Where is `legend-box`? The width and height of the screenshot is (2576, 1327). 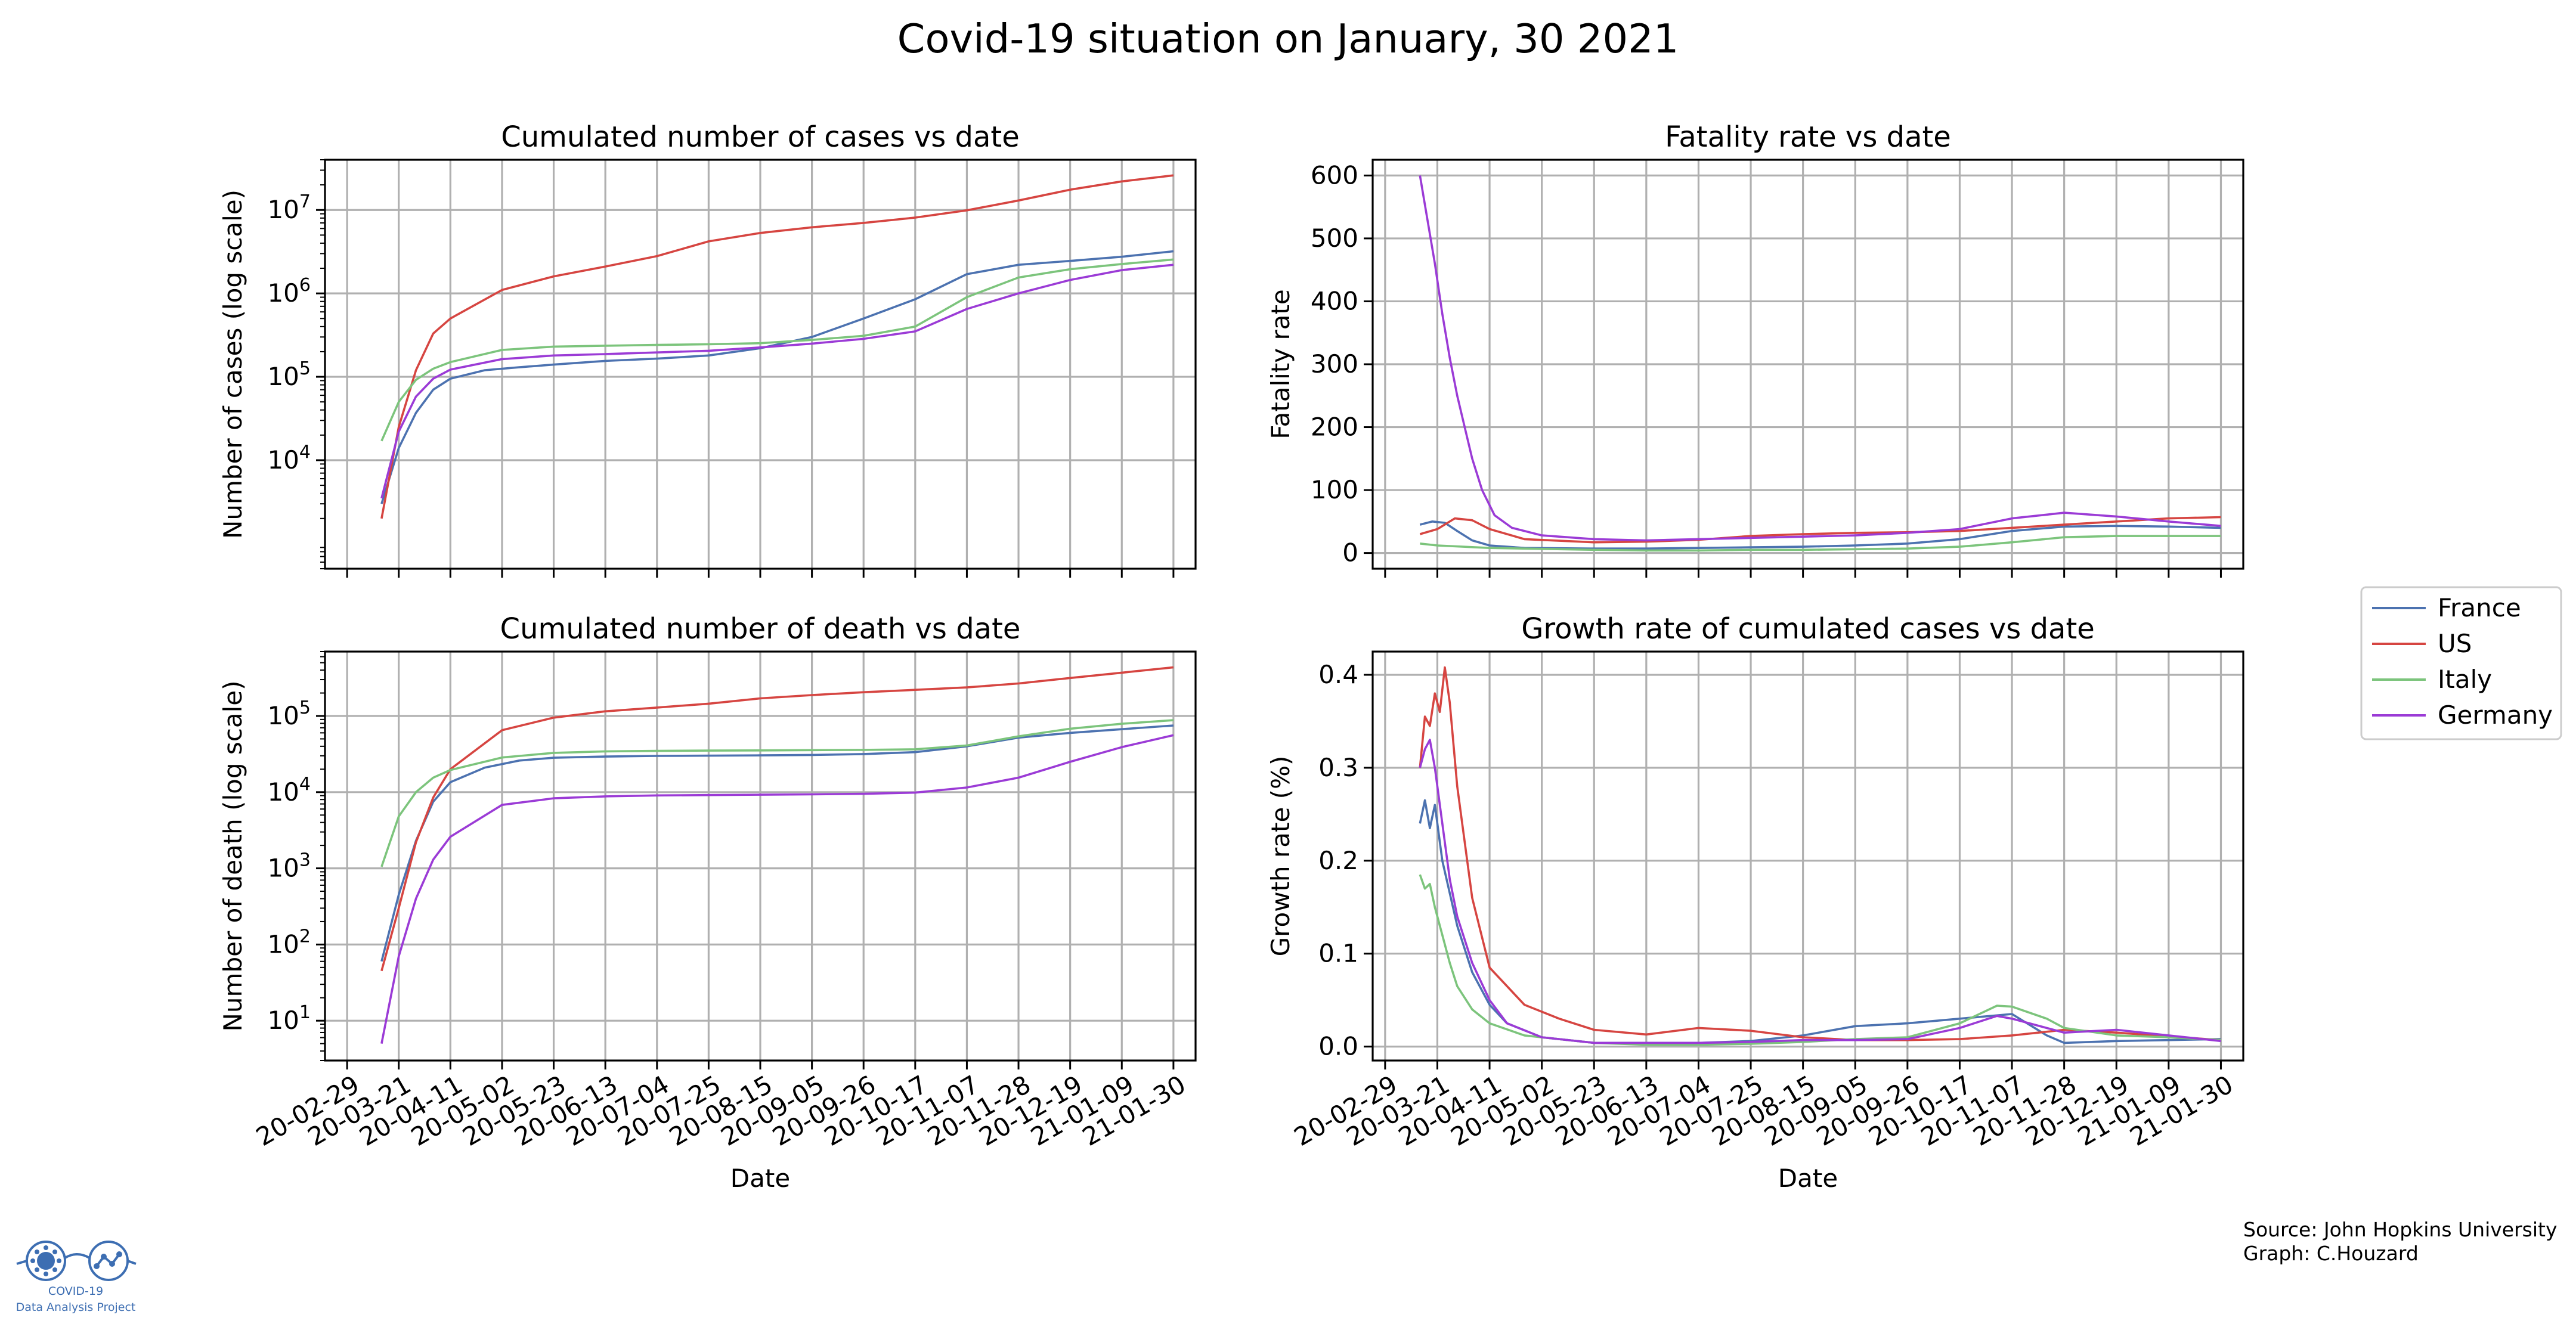 legend-box is located at coordinates (2461, 663).